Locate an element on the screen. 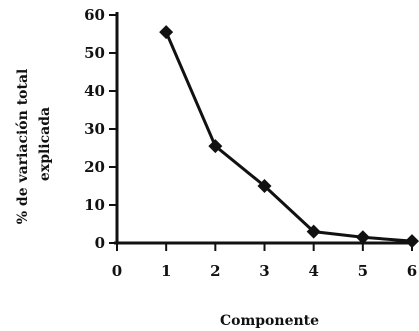 The image size is (419, 331). y-axis-label-line-1: % de variación total is located at coordinates (23, 147).